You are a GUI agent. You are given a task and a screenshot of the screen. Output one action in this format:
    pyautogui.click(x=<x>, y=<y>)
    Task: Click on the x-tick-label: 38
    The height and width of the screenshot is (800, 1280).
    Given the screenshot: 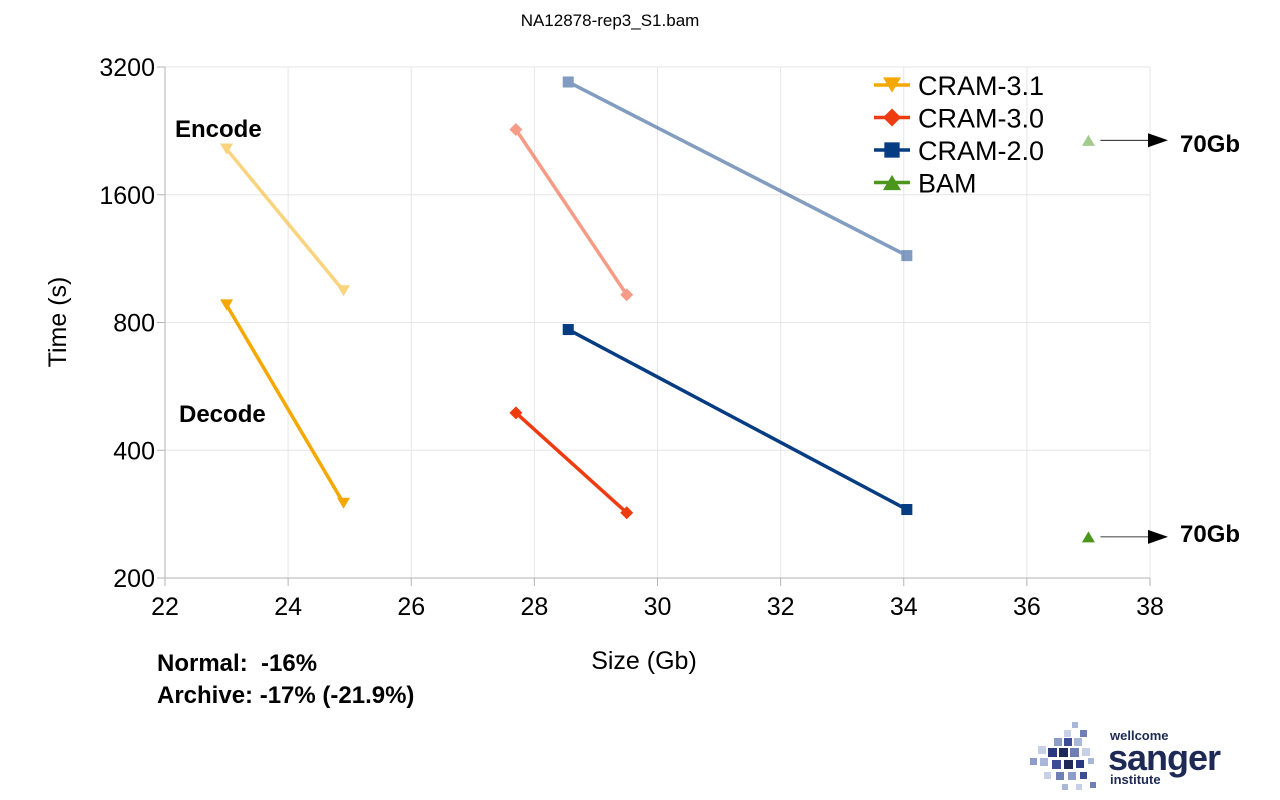 What is the action you would take?
    pyautogui.click(x=1150, y=607)
    